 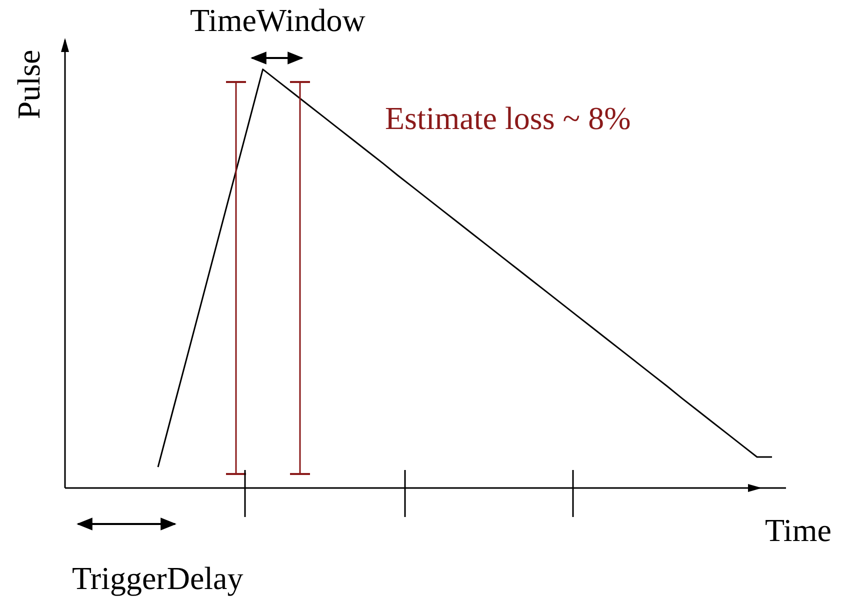 I want to click on annotation: Estimate loss ~ 8%, so click(x=508, y=118).